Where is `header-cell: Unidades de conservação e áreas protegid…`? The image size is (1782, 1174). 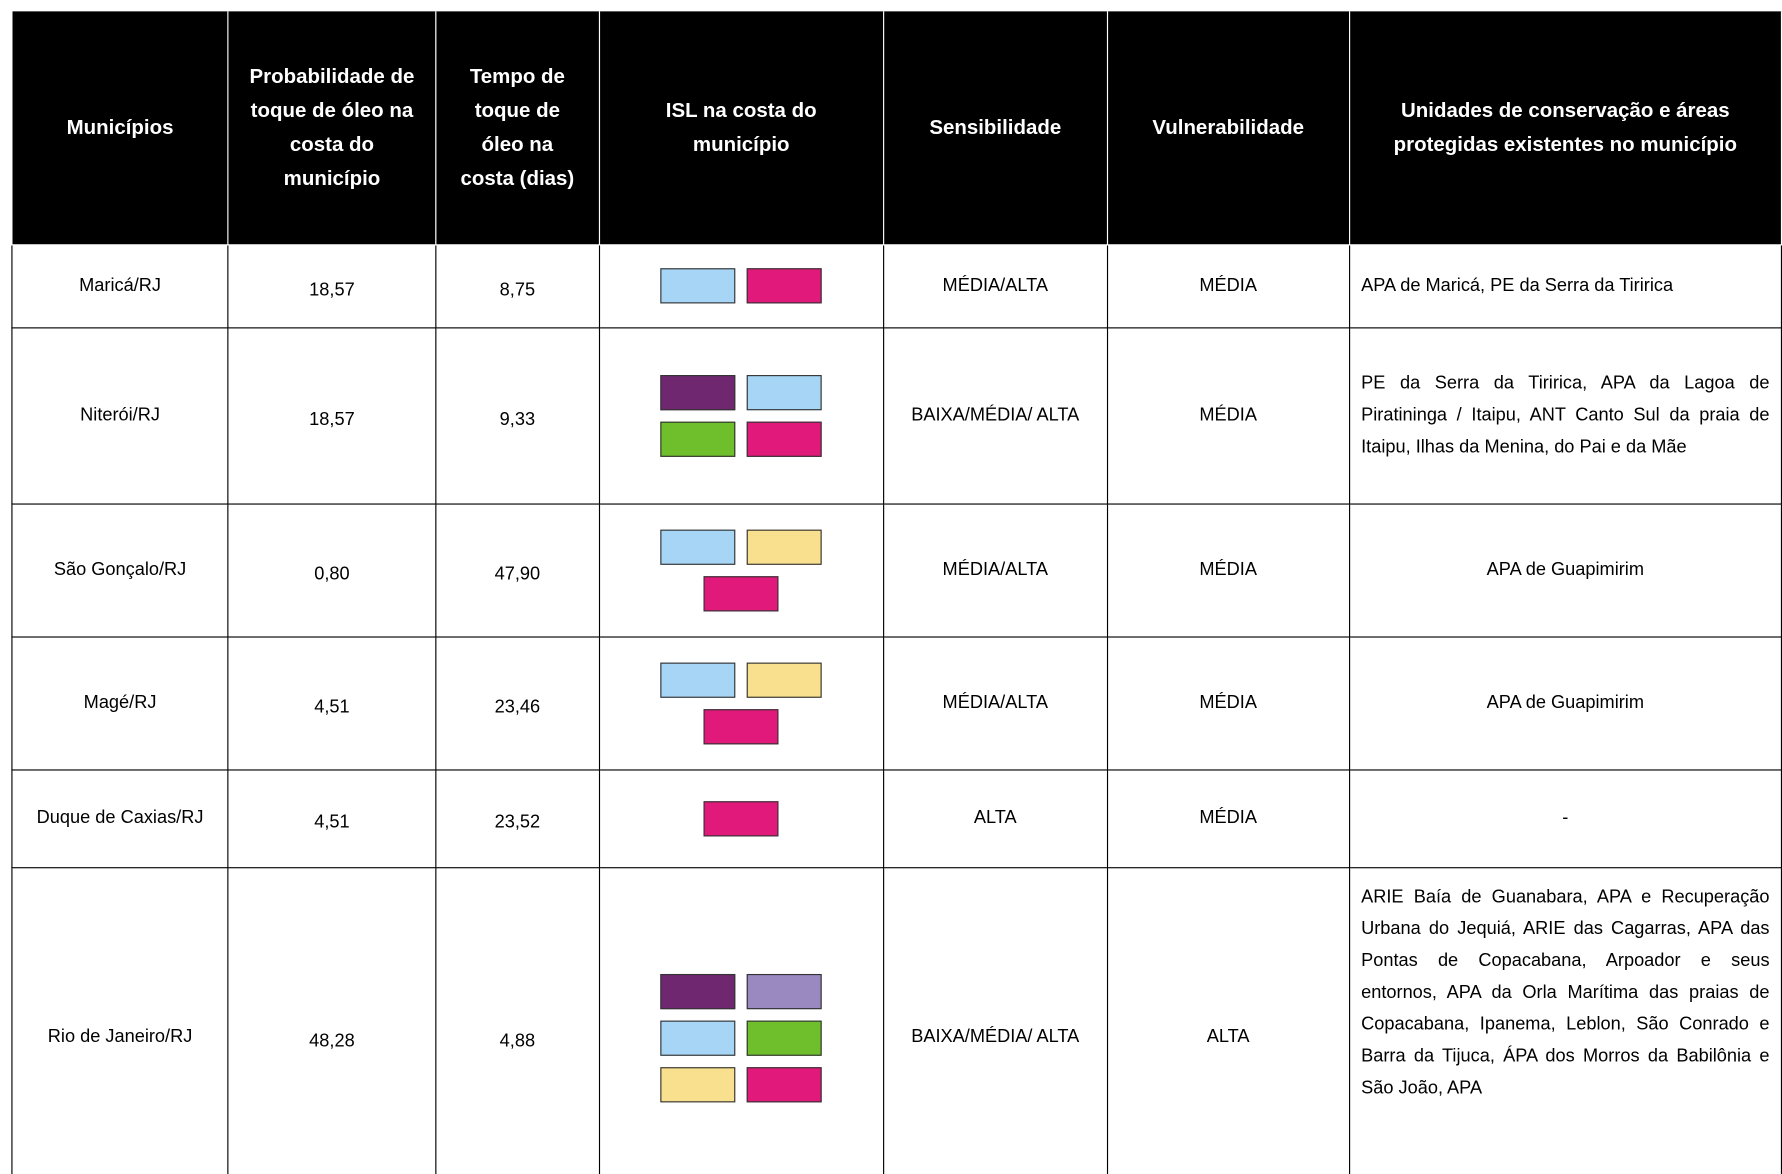 header-cell: Unidades de conservação e áreas protegid… is located at coordinates (1565, 128).